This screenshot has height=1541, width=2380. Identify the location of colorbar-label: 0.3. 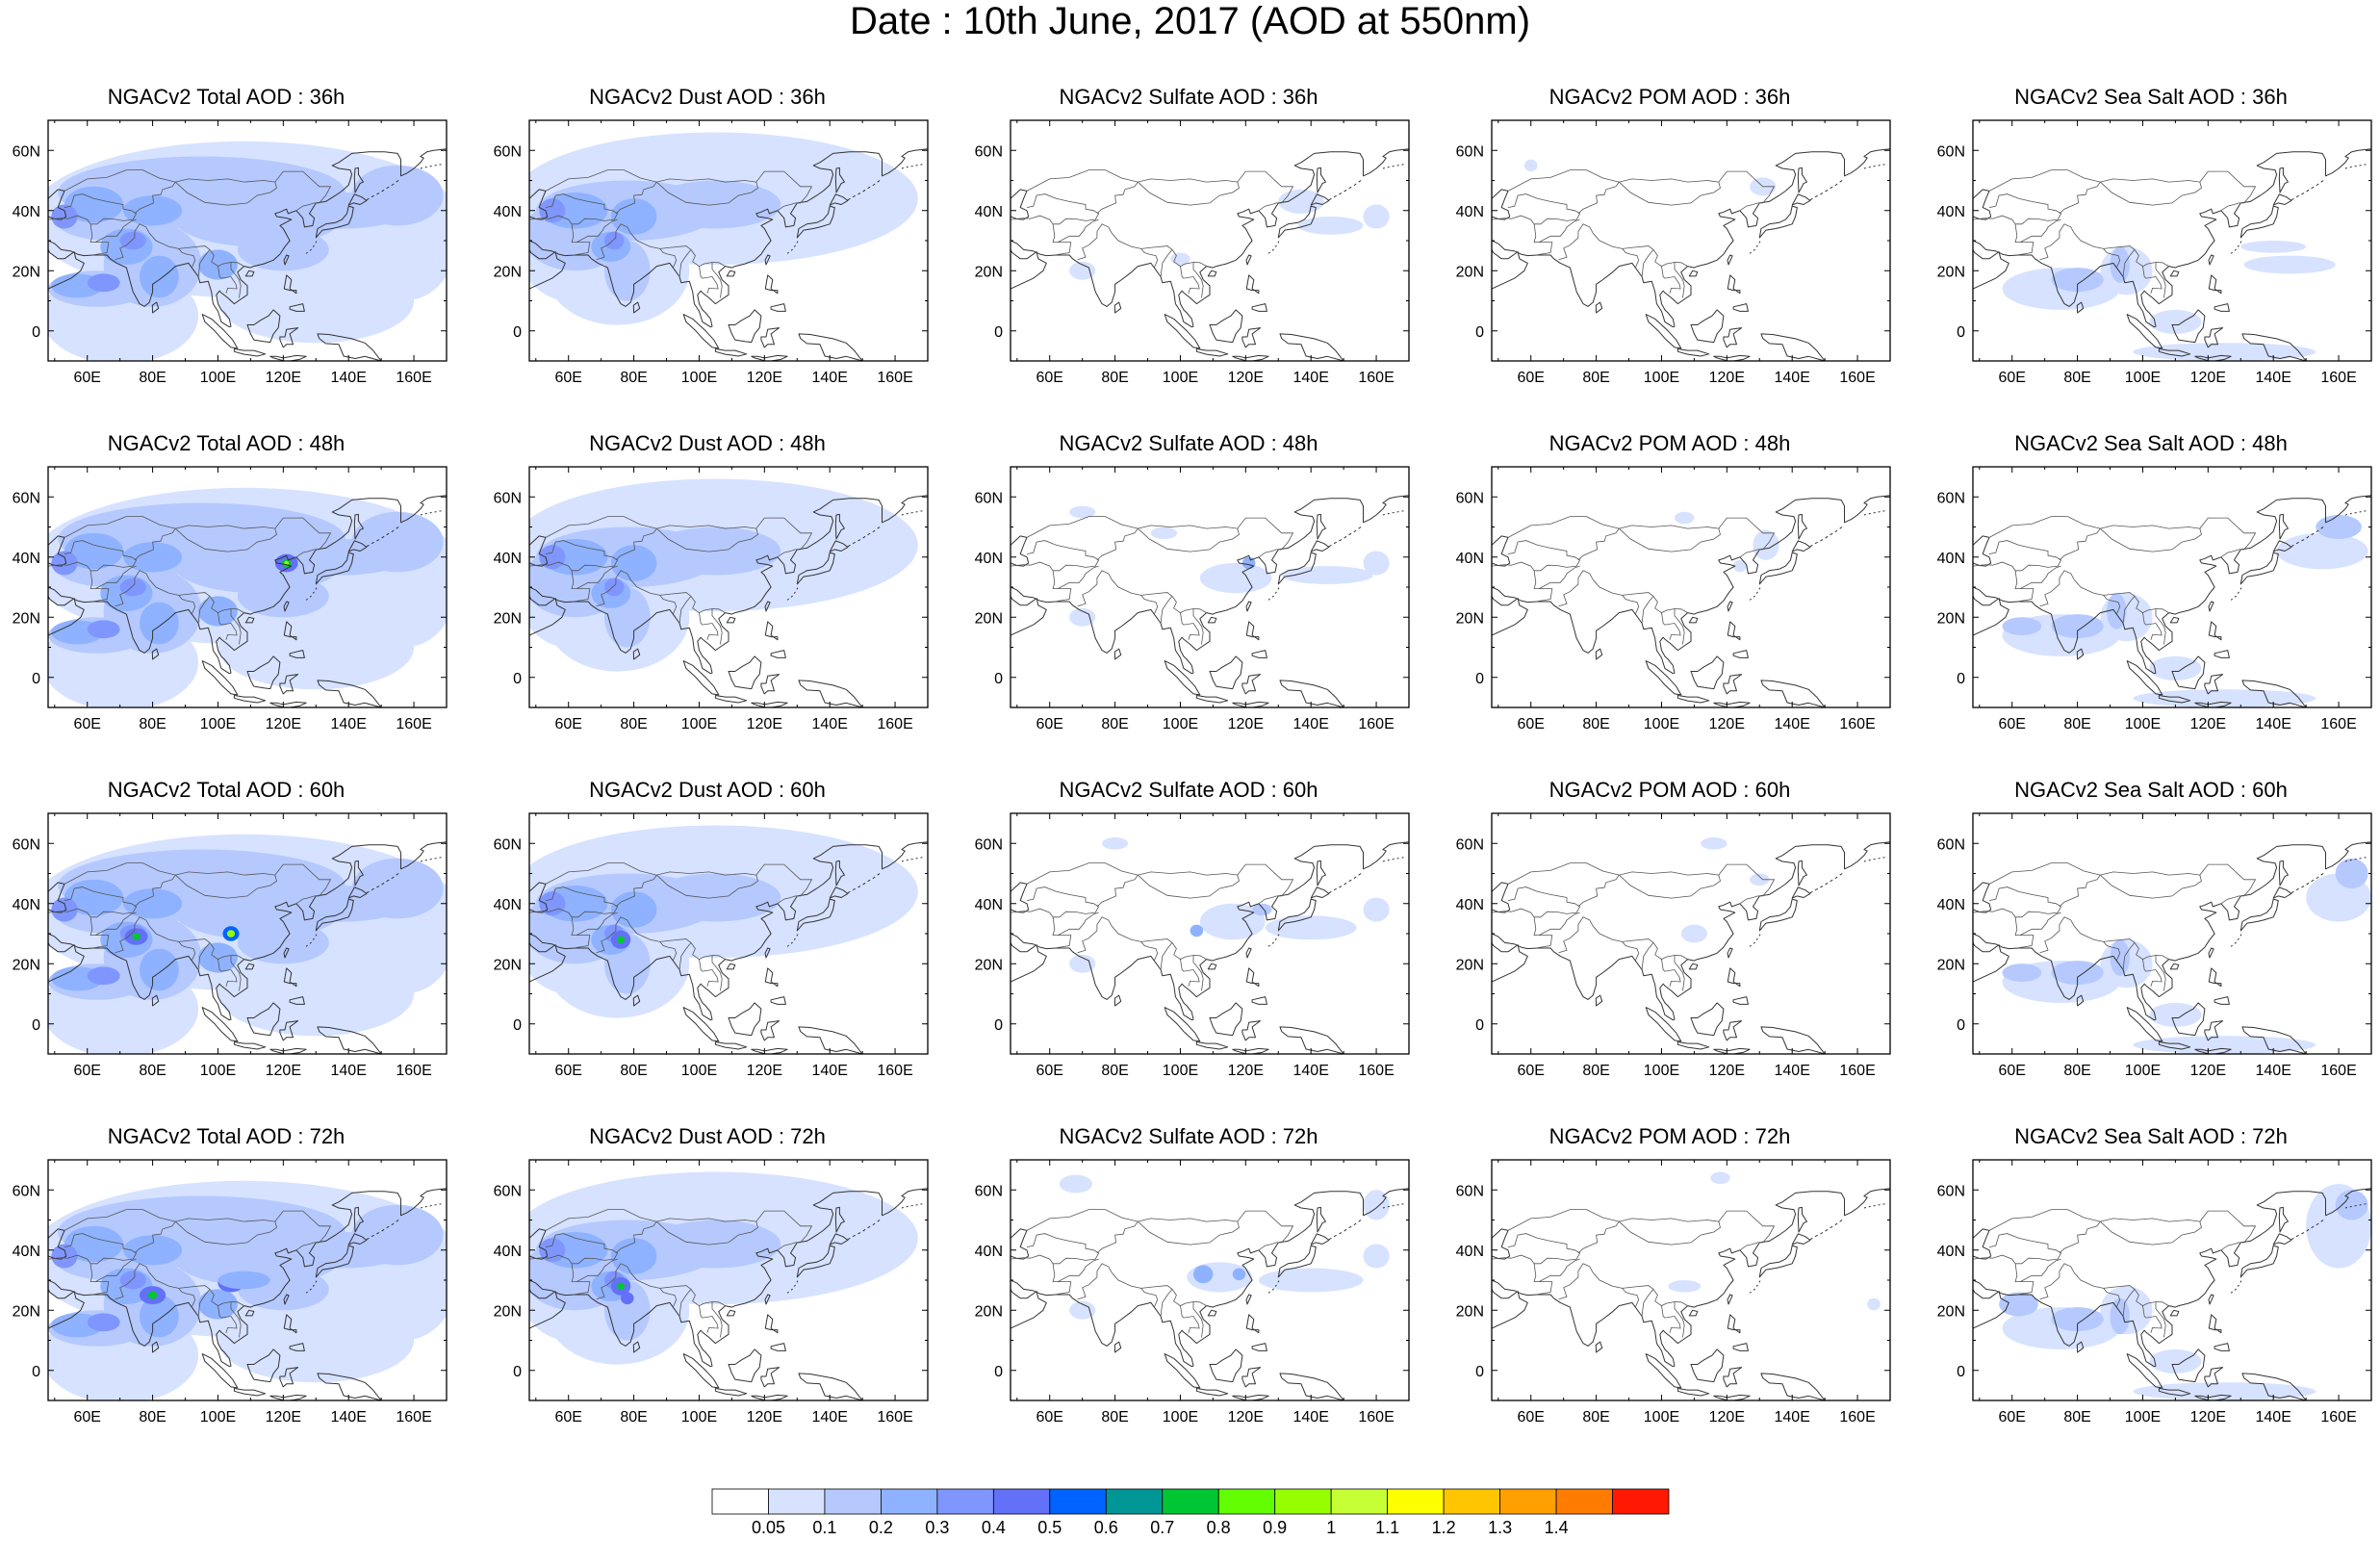
(937, 1527).